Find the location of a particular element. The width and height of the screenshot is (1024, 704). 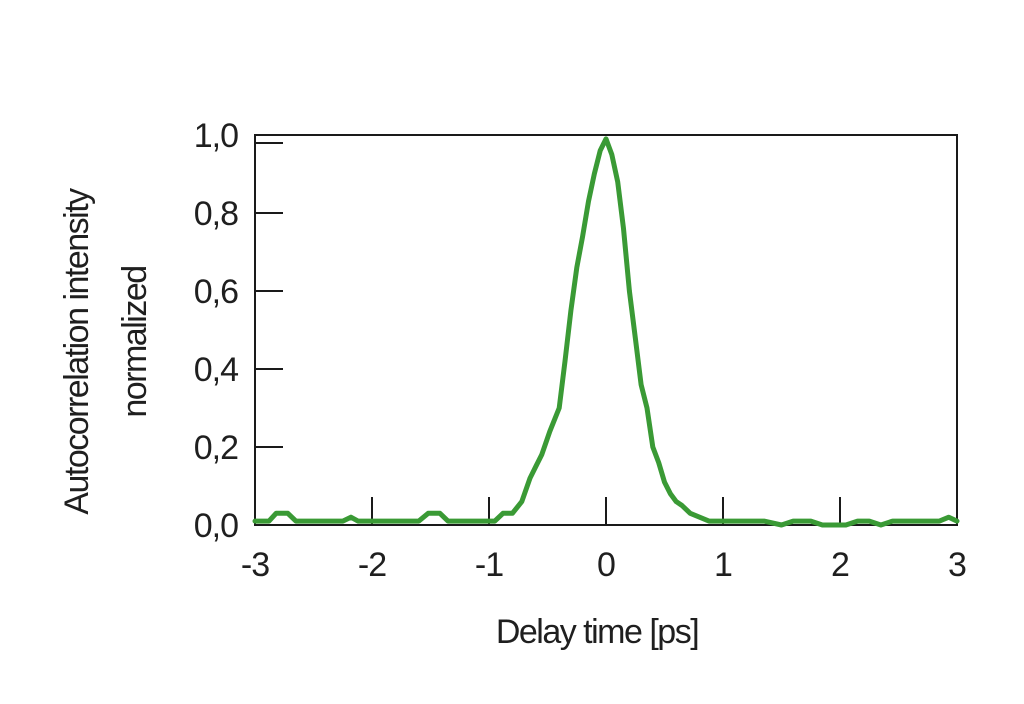

x-tick-label: 1 is located at coordinates (723, 565).